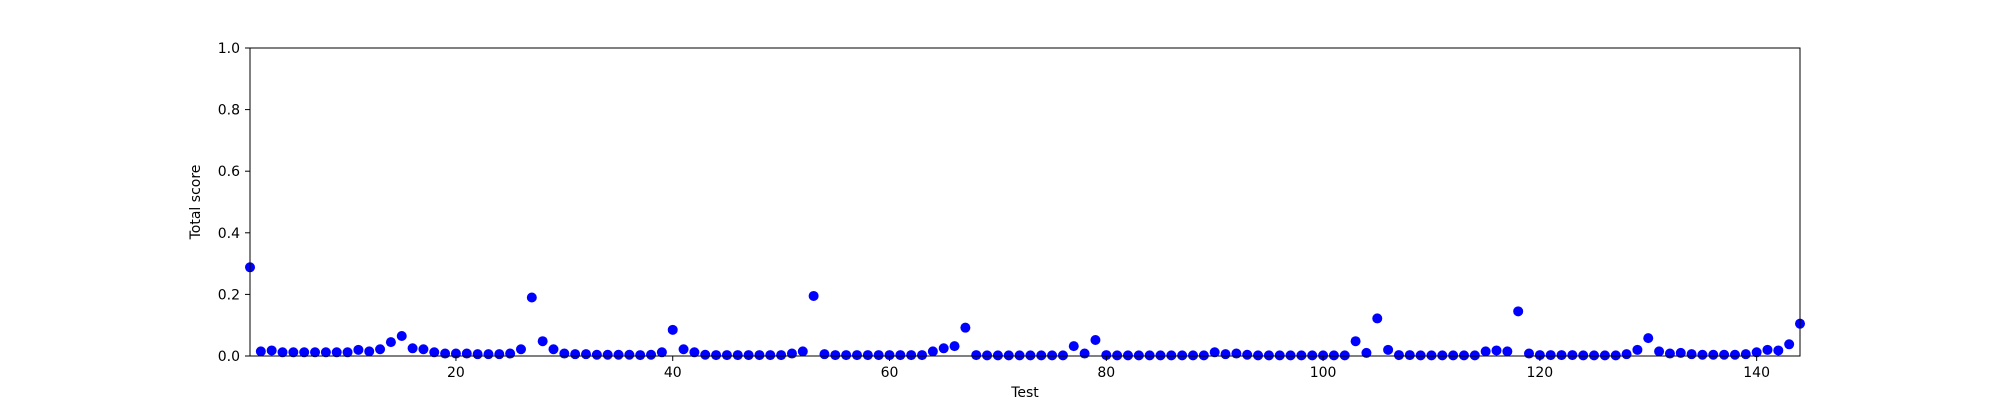 This screenshot has height=400, width=2000. What do you see at coordinates (229, 111) in the screenshot?
I see `y-tick-label: 0.8` at bounding box center [229, 111].